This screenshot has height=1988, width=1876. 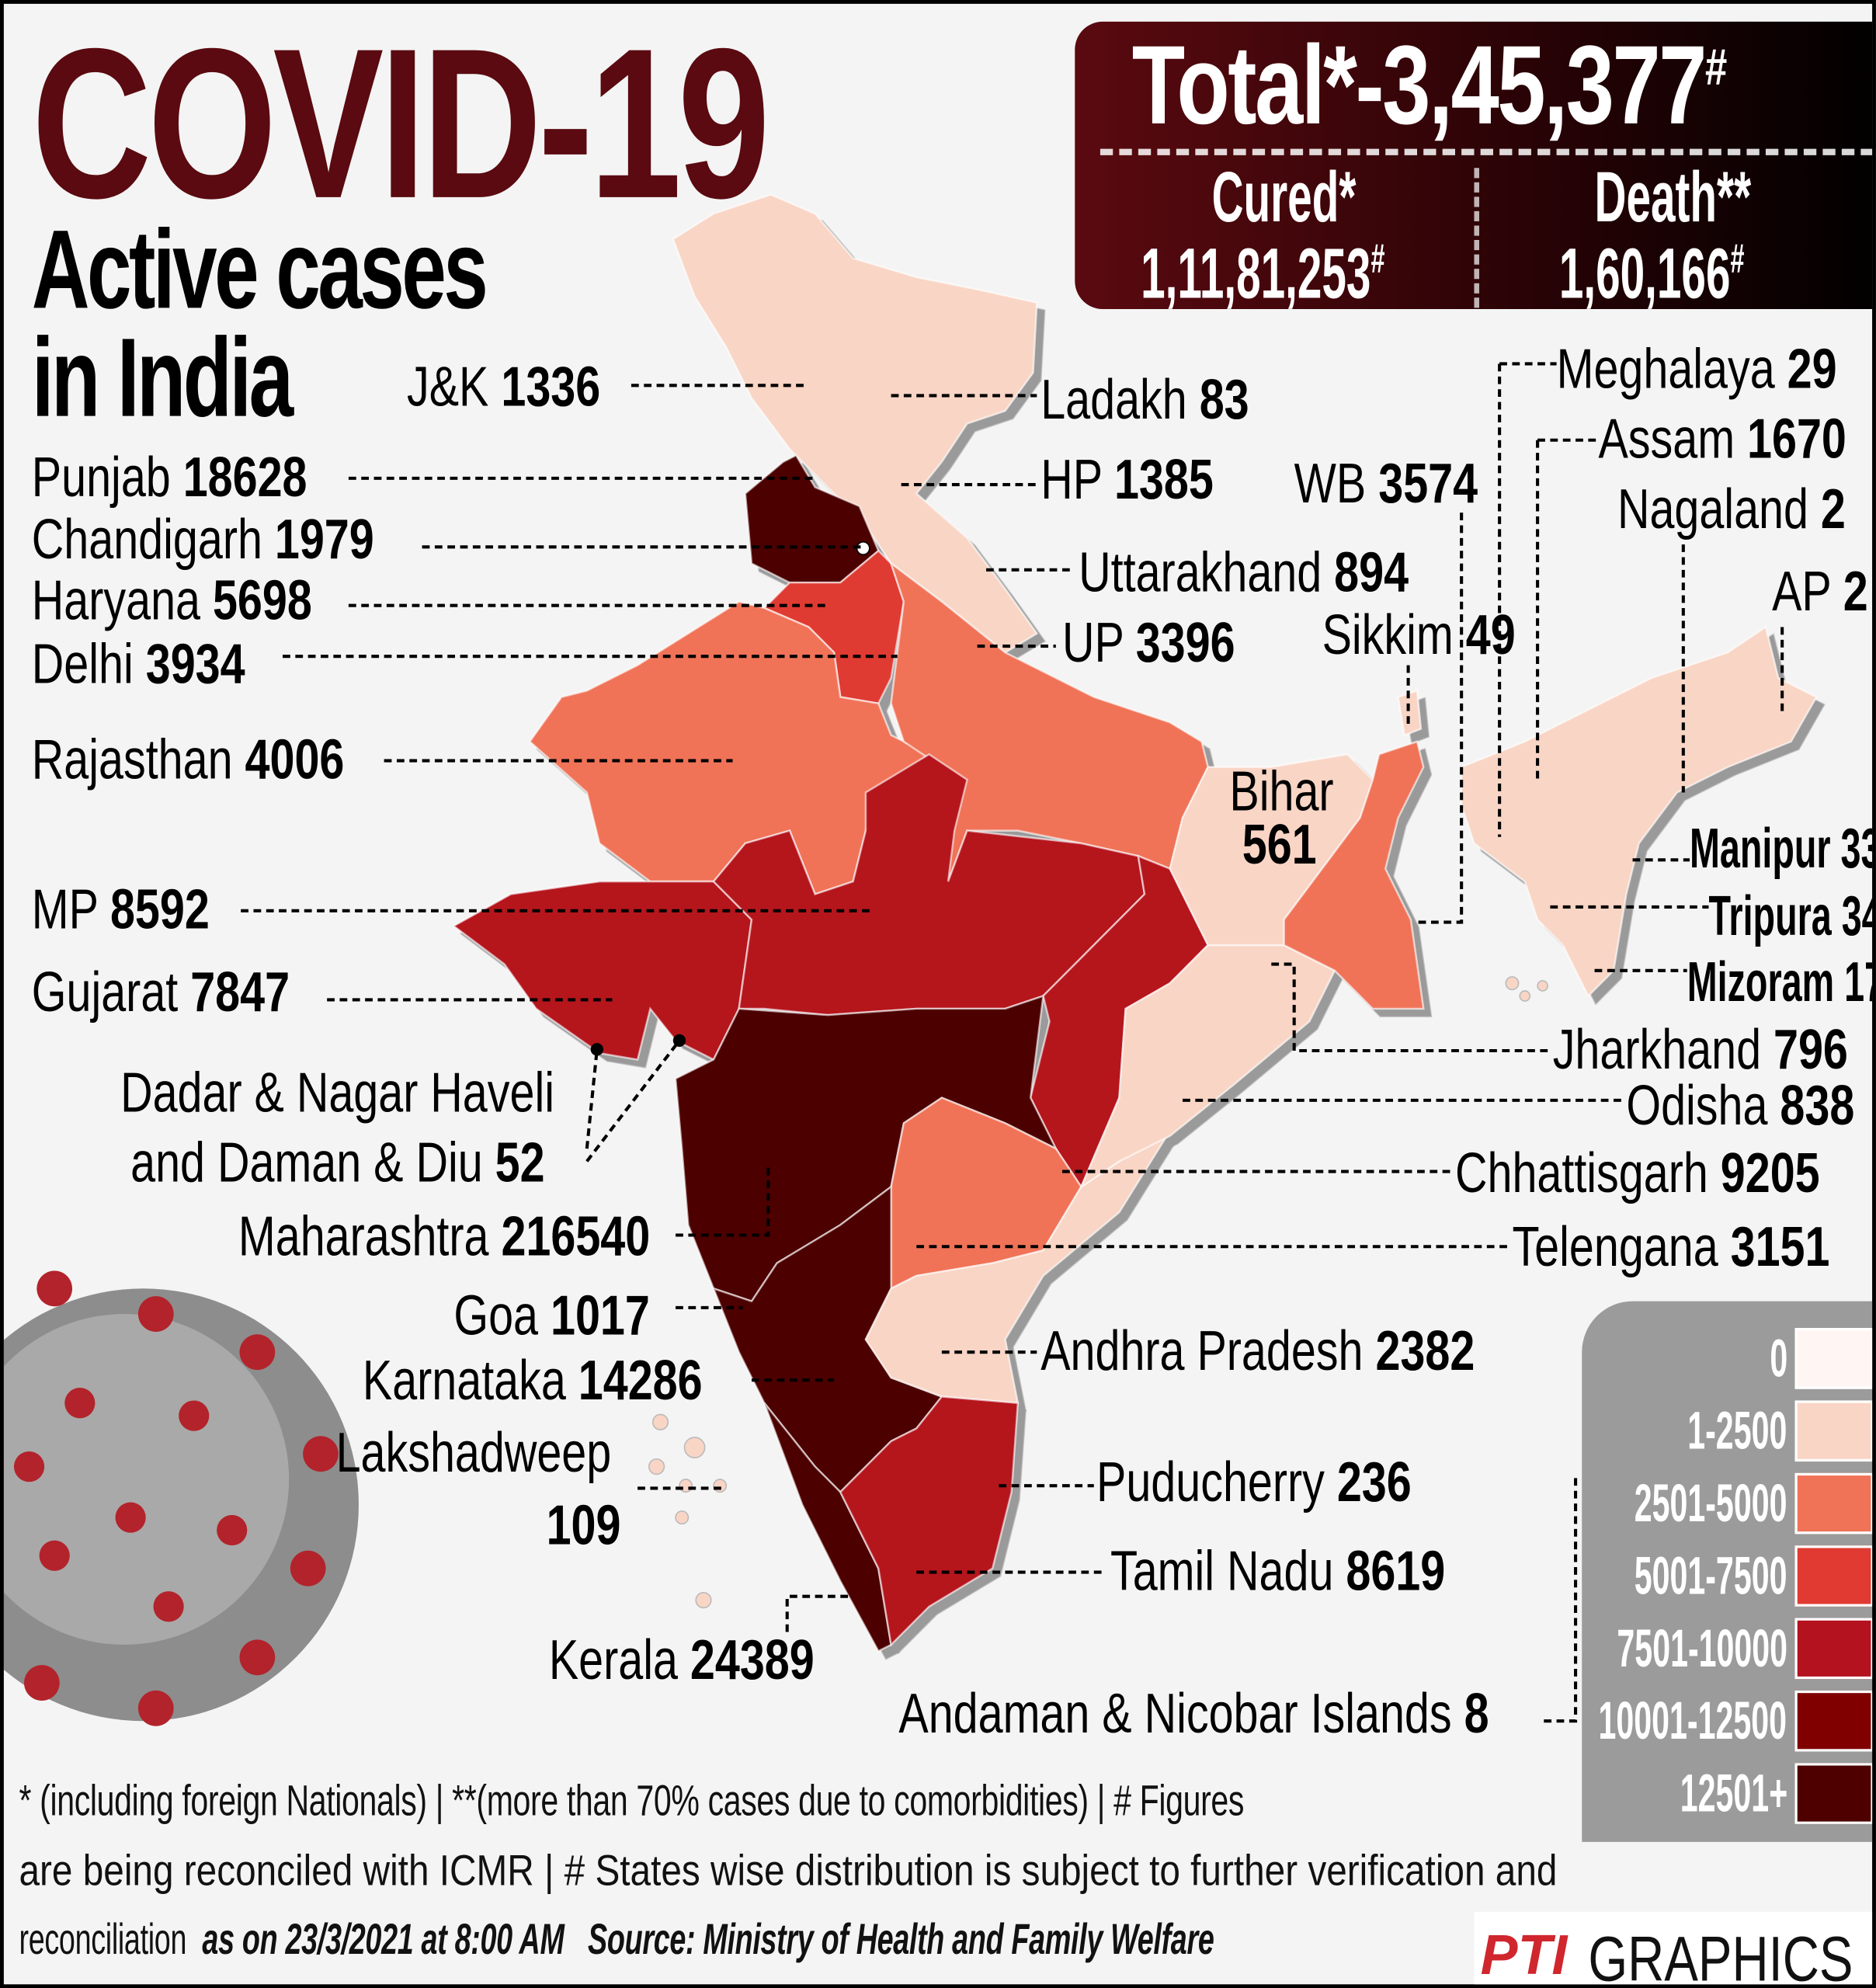 I want to click on label-kerala: Kerala 24389, so click(x=682, y=1661).